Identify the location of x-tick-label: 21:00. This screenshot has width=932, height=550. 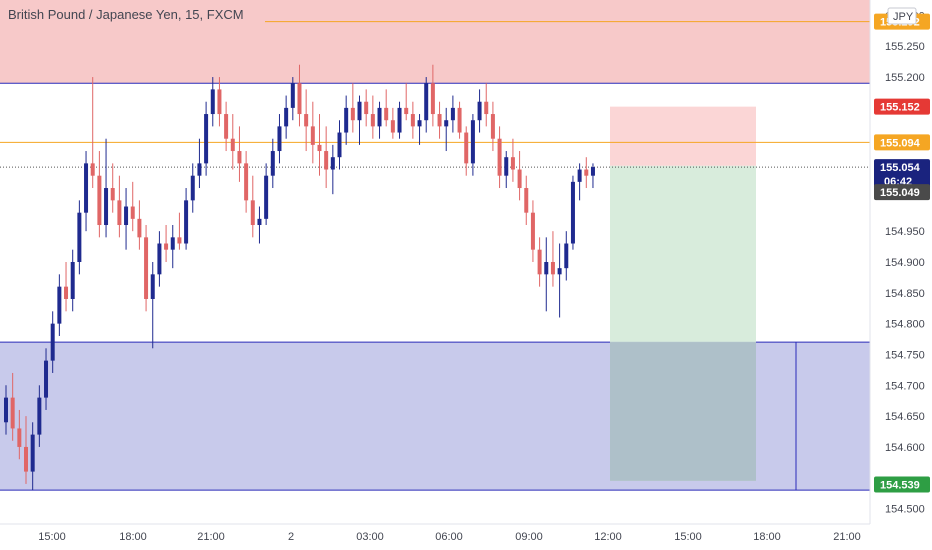
(211, 537).